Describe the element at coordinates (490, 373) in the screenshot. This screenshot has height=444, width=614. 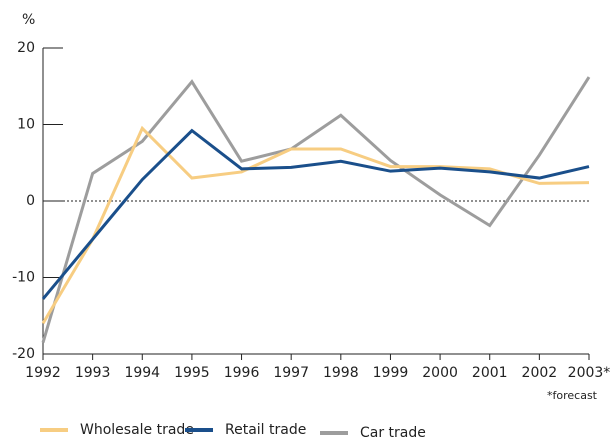
I see `x-tick-label: 2001` at that location.